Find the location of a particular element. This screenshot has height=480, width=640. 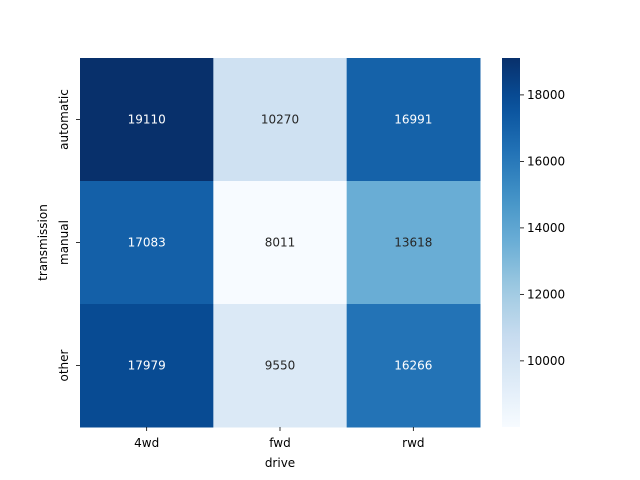

colorbar-tick-label: 18000 is located at coordinates (546, 95).